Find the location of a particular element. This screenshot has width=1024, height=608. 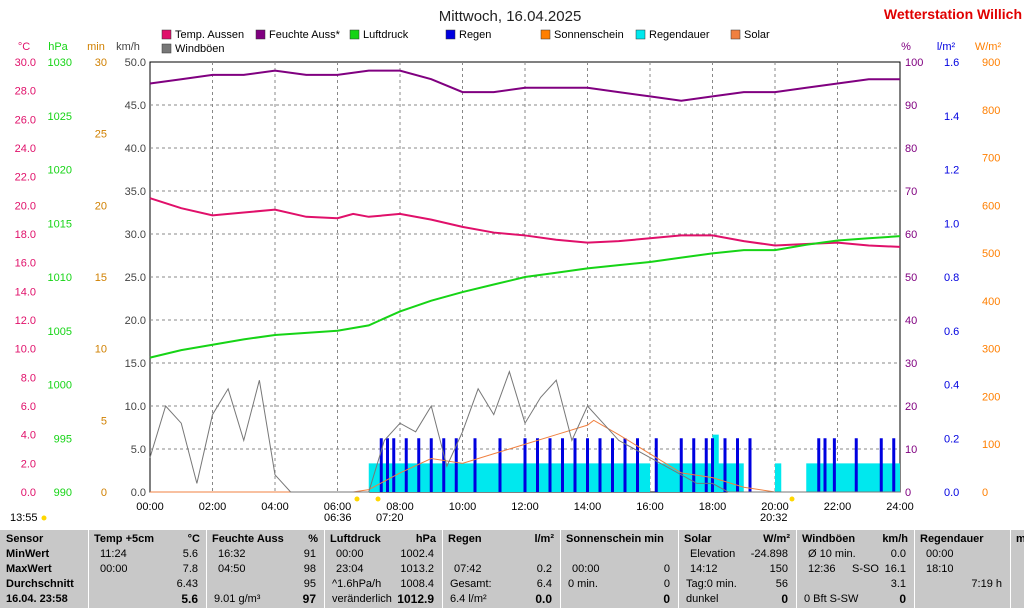

x-tick: 18:00 is located at coordinates (713, 507).